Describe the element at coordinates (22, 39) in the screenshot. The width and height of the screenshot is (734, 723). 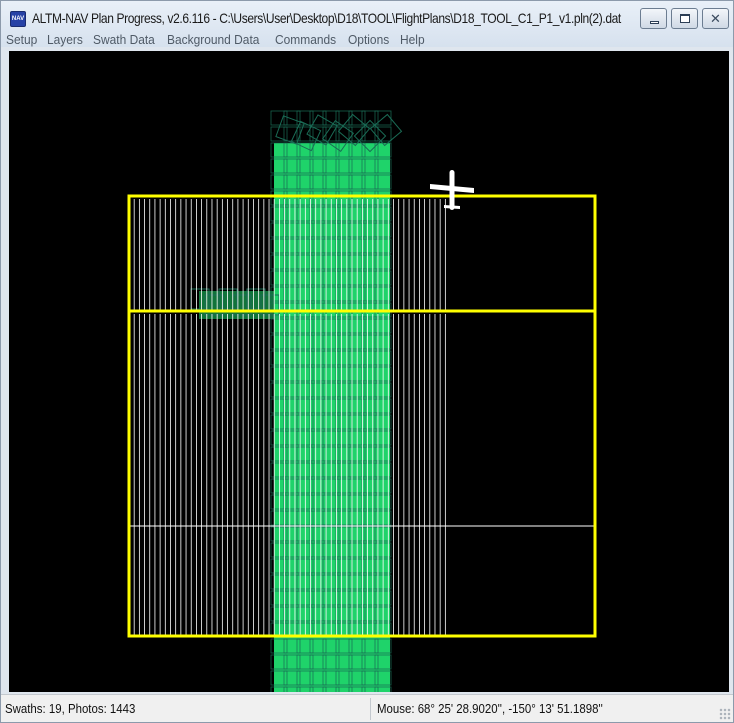
I see `menu-setup: Setup` at that location.